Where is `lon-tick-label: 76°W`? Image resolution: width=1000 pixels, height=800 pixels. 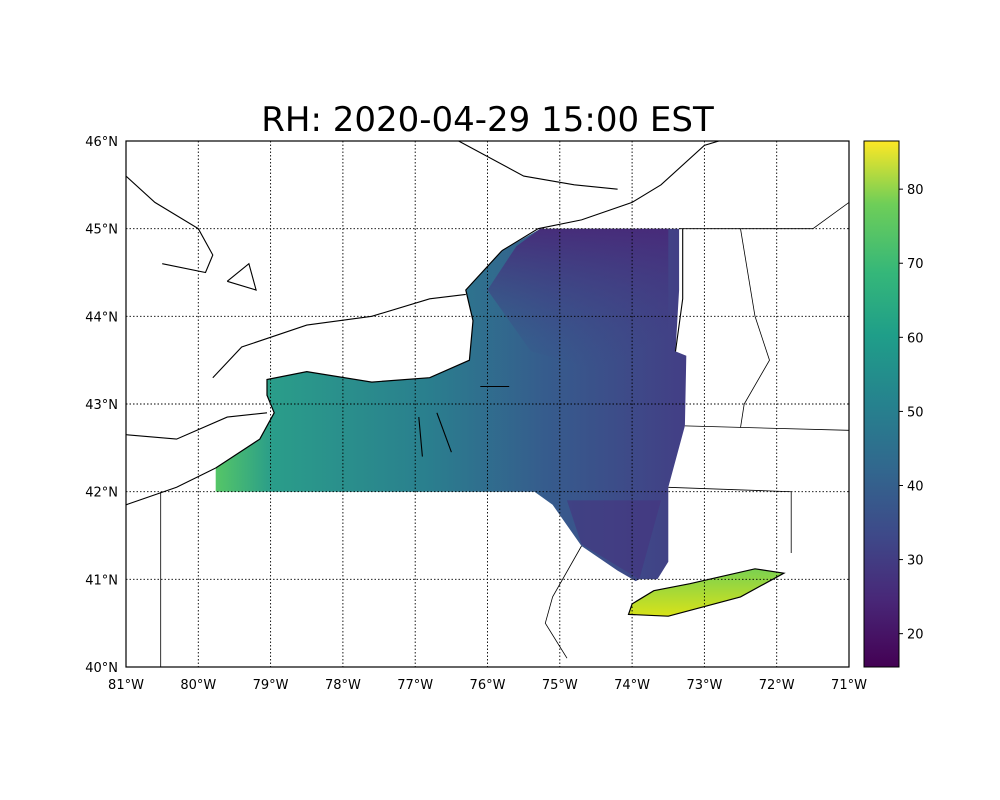
lon-tick-label: 76°W is located at coordinates (488, 685).